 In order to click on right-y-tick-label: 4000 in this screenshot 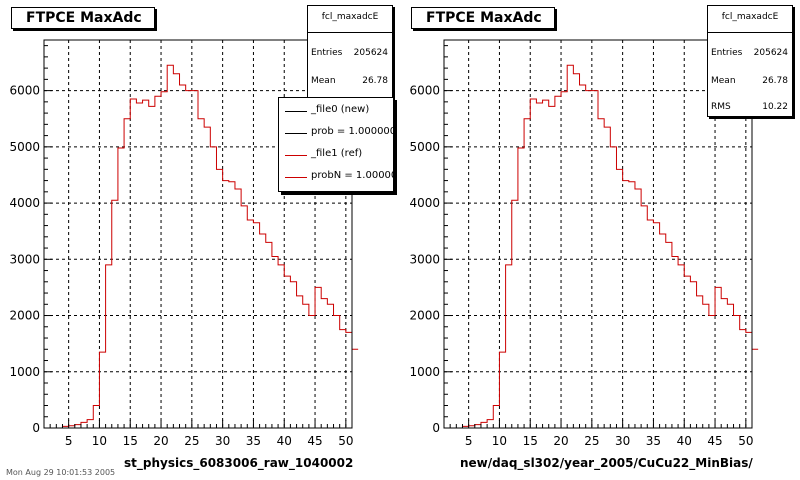, I will do `click(424, 203)`.